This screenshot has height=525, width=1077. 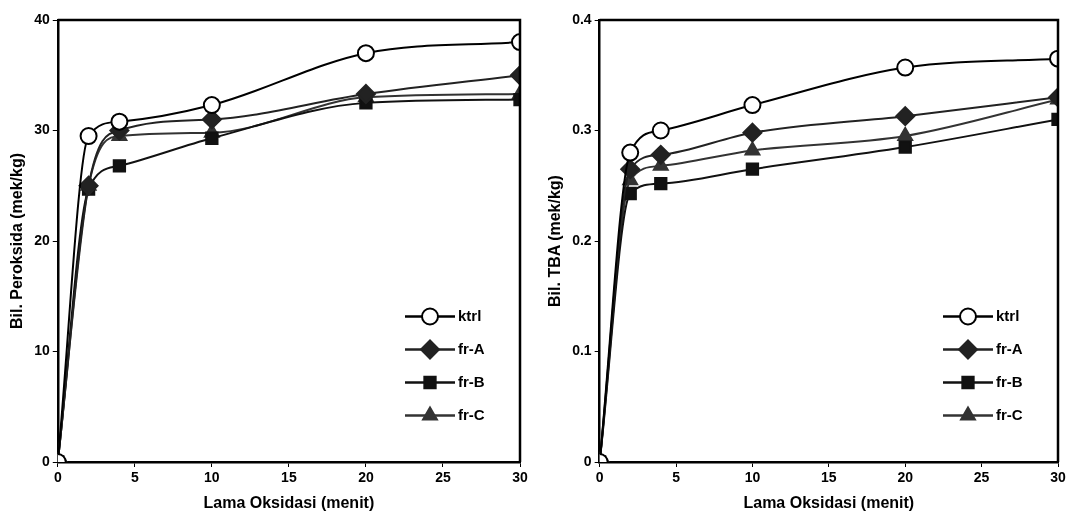 What do you see at coordinates (17, 241) in the screenshot?
I see `y-axis-title: Bil. Peroksida (mek/kg)` at bounding box center [17, 241].